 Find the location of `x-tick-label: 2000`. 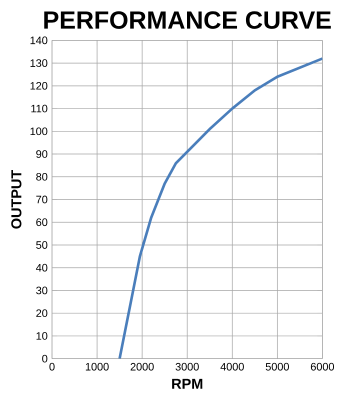

x-tick-label: 2000 is located at coordinates (142, 366).